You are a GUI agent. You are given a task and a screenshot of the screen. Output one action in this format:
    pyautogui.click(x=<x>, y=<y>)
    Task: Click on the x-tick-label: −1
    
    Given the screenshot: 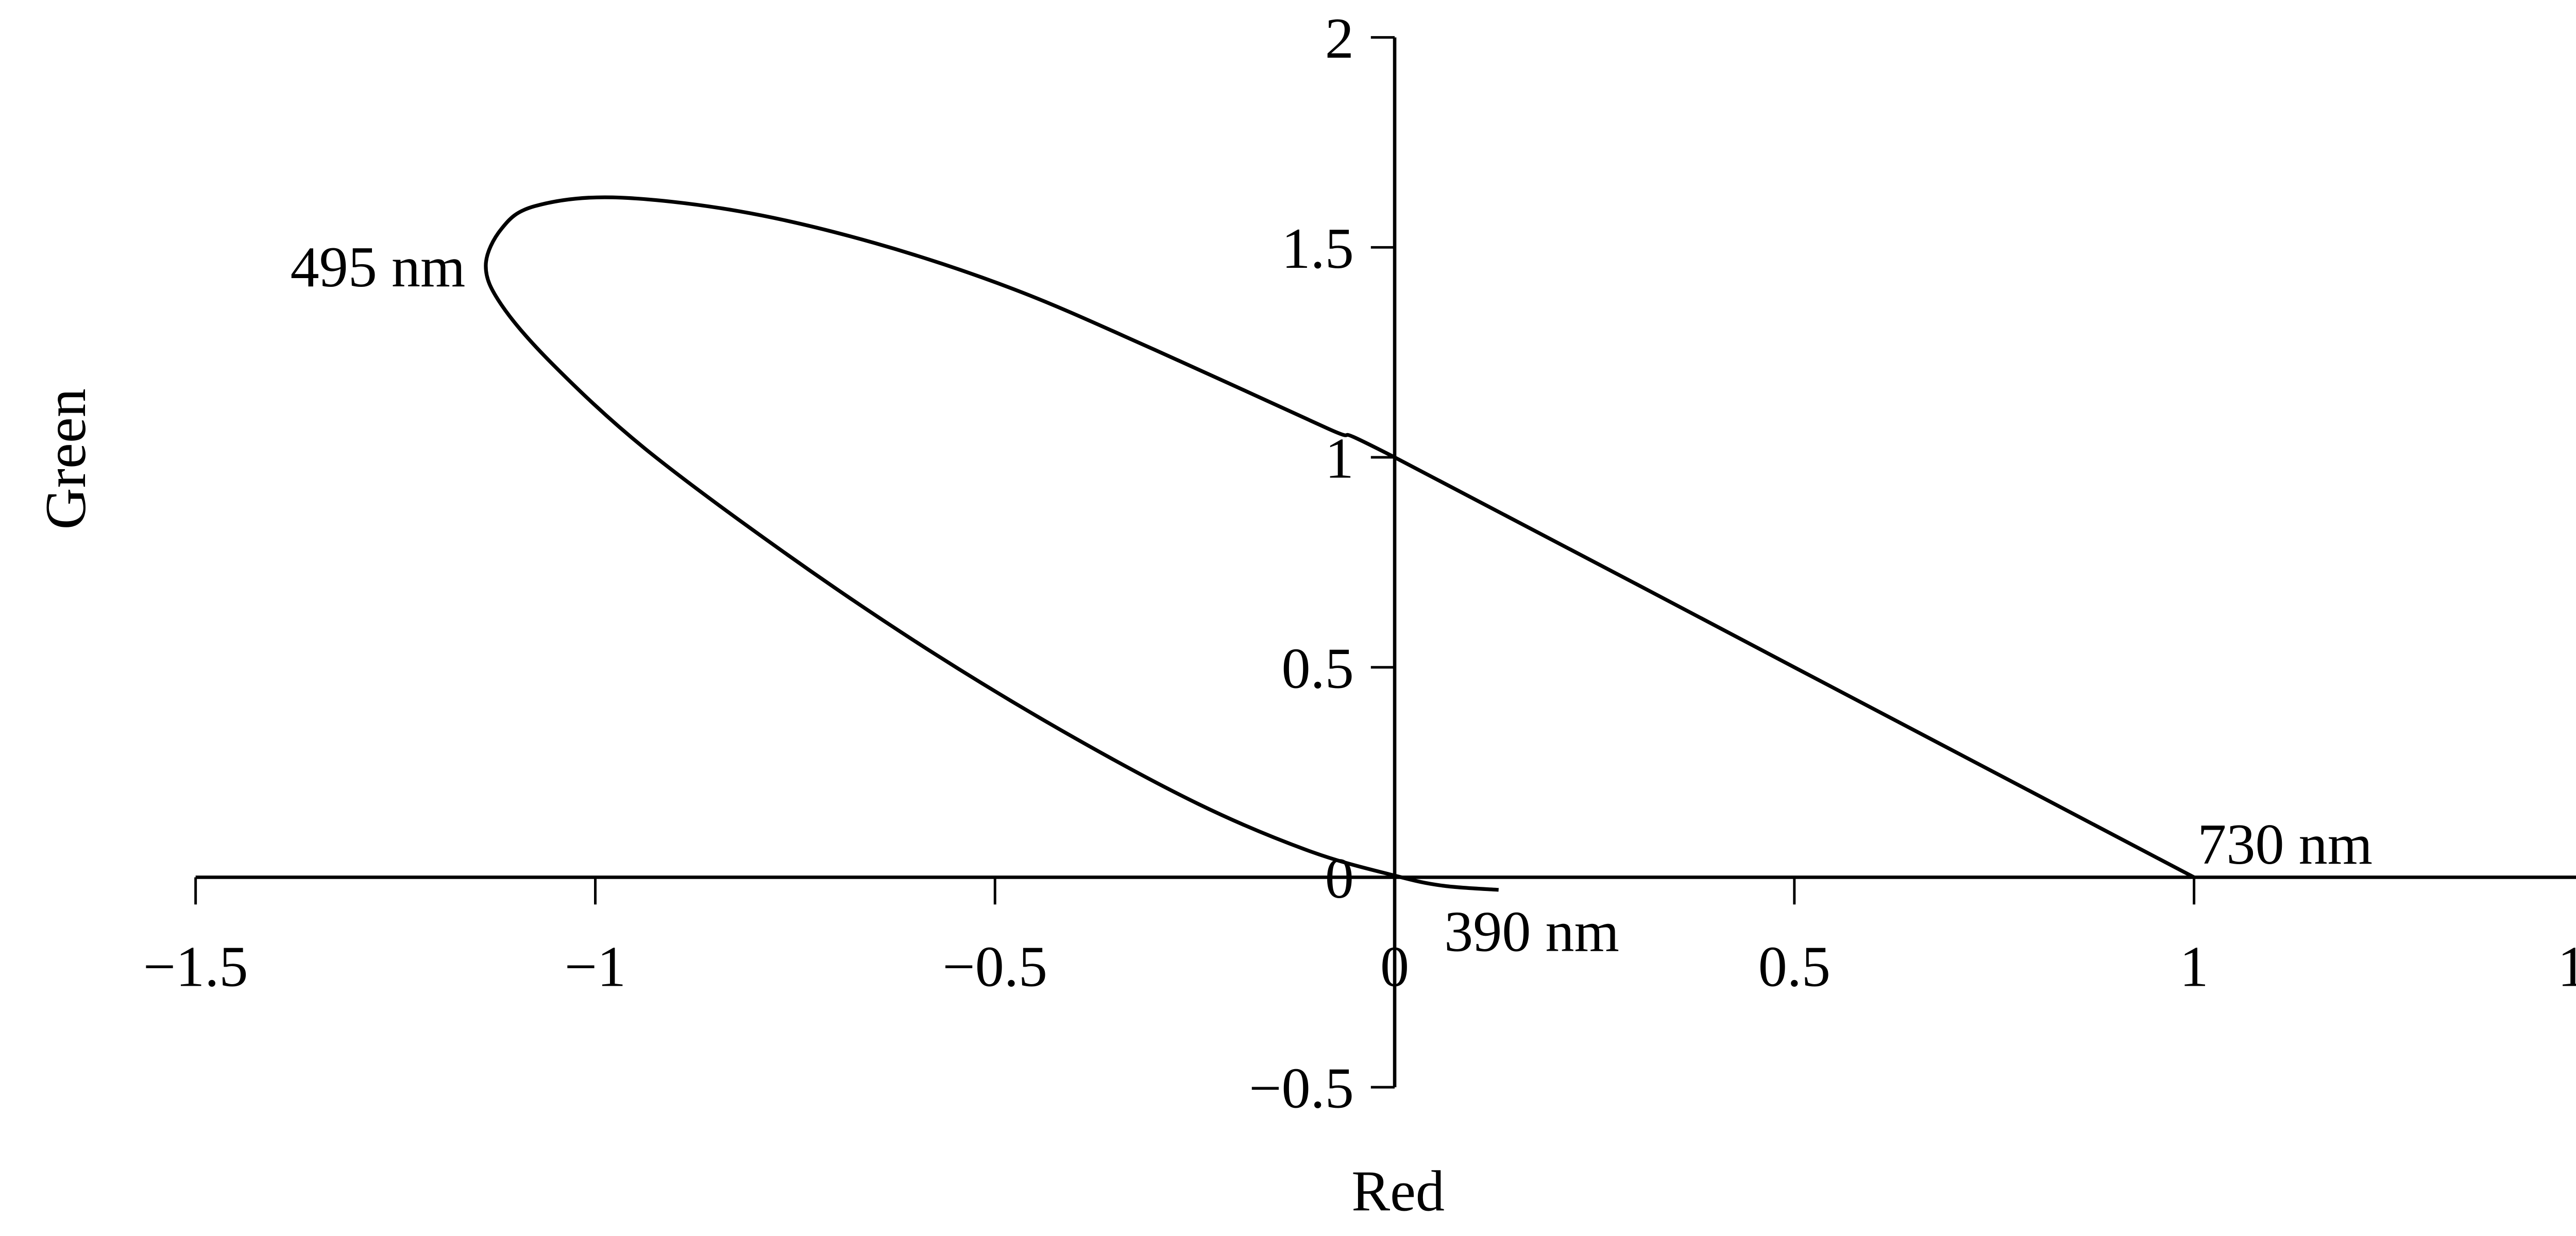 What is the action you would take?
    pyautogui.click(x=595, y=967)
    